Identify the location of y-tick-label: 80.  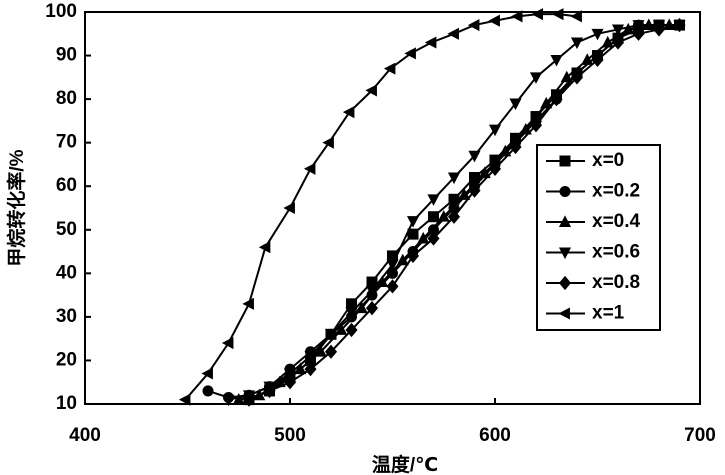
(66, 98).